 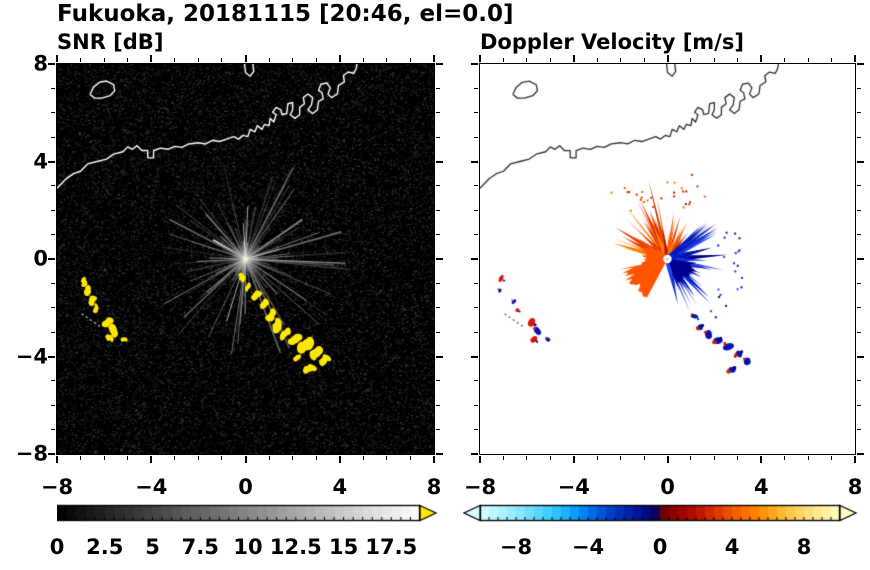 What do you see at coordinates (40, 63) in the screenshot?
I see `y-tick-label: 8` at bounding box center [40, 63].